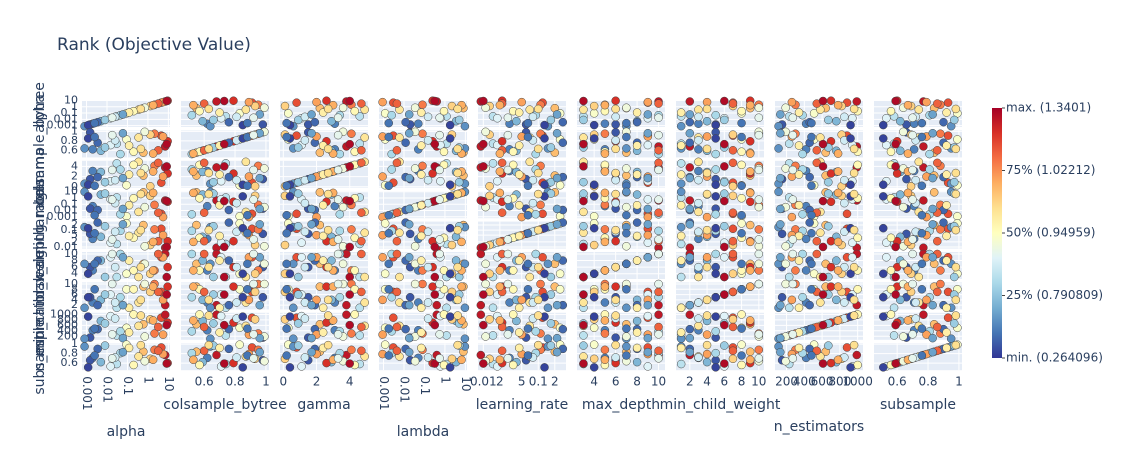  What do you see at coordinates (67, 319) in the screenshot?
I see `y-tick-label: 800` at bounding box center [67, 319].